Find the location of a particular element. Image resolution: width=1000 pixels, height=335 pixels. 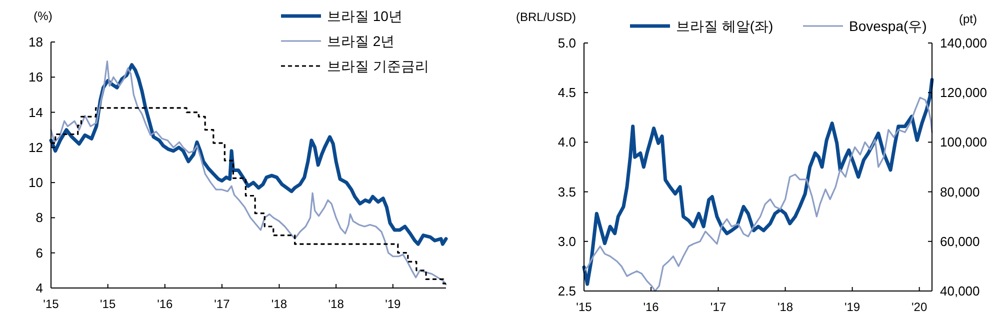

y2-tick-label: 140,000 is located at coordinates (963, 43).